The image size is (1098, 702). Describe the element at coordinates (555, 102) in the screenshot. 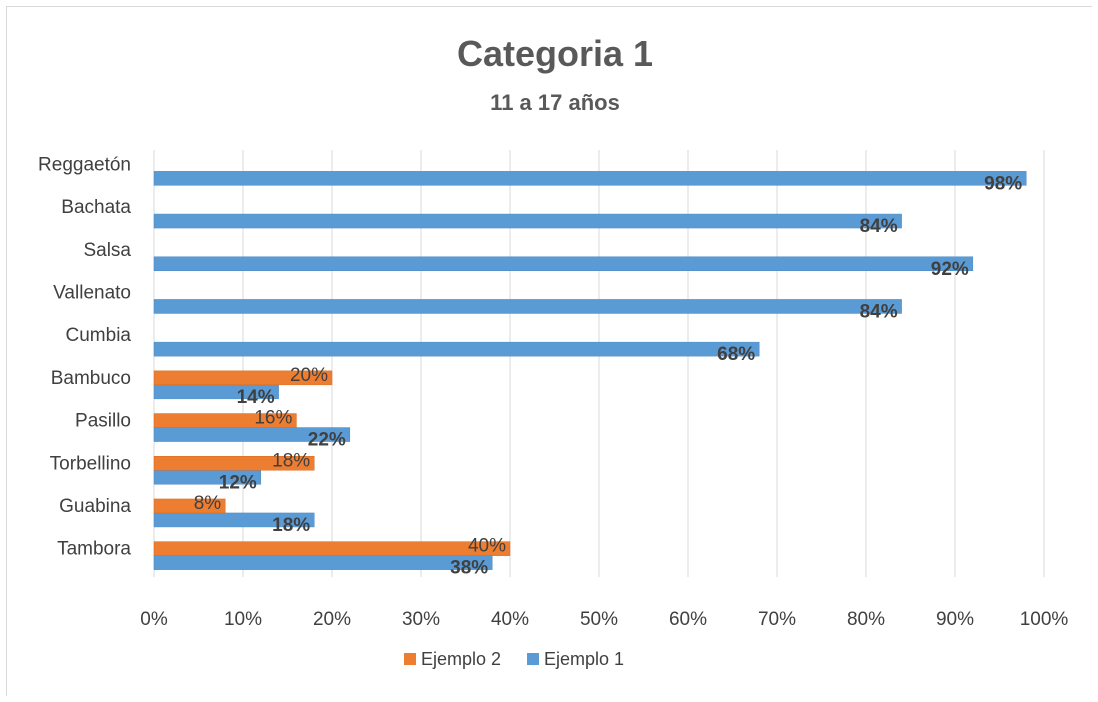

I see `chart-subtitle: 11 a 17 años` at that location.